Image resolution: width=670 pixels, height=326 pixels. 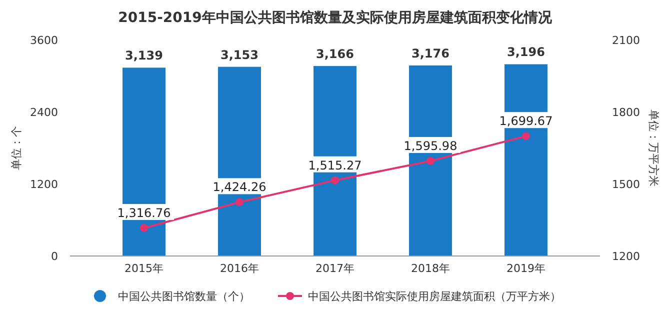 I want to click on data-label: 1,424.26, so click(x=239, y=187).